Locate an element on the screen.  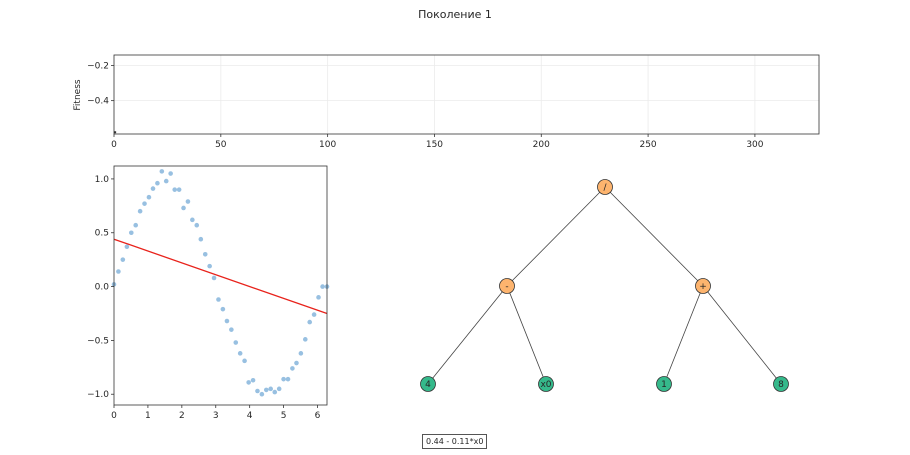
scatter-x-tick-label: 2 is located at coordinates (182, 416).